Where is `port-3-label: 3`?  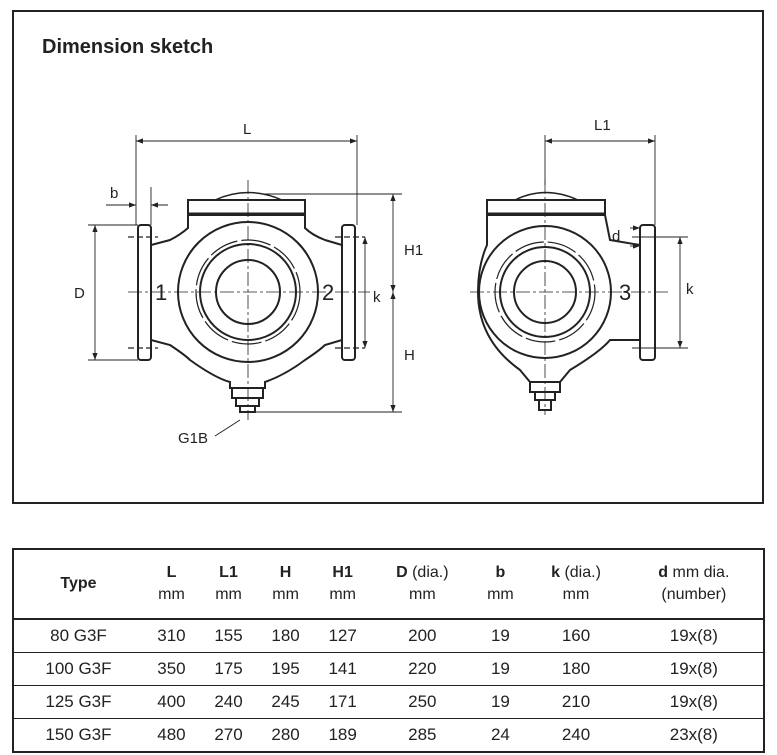 port-3-label: 3 is located at coordinates (625, 292).